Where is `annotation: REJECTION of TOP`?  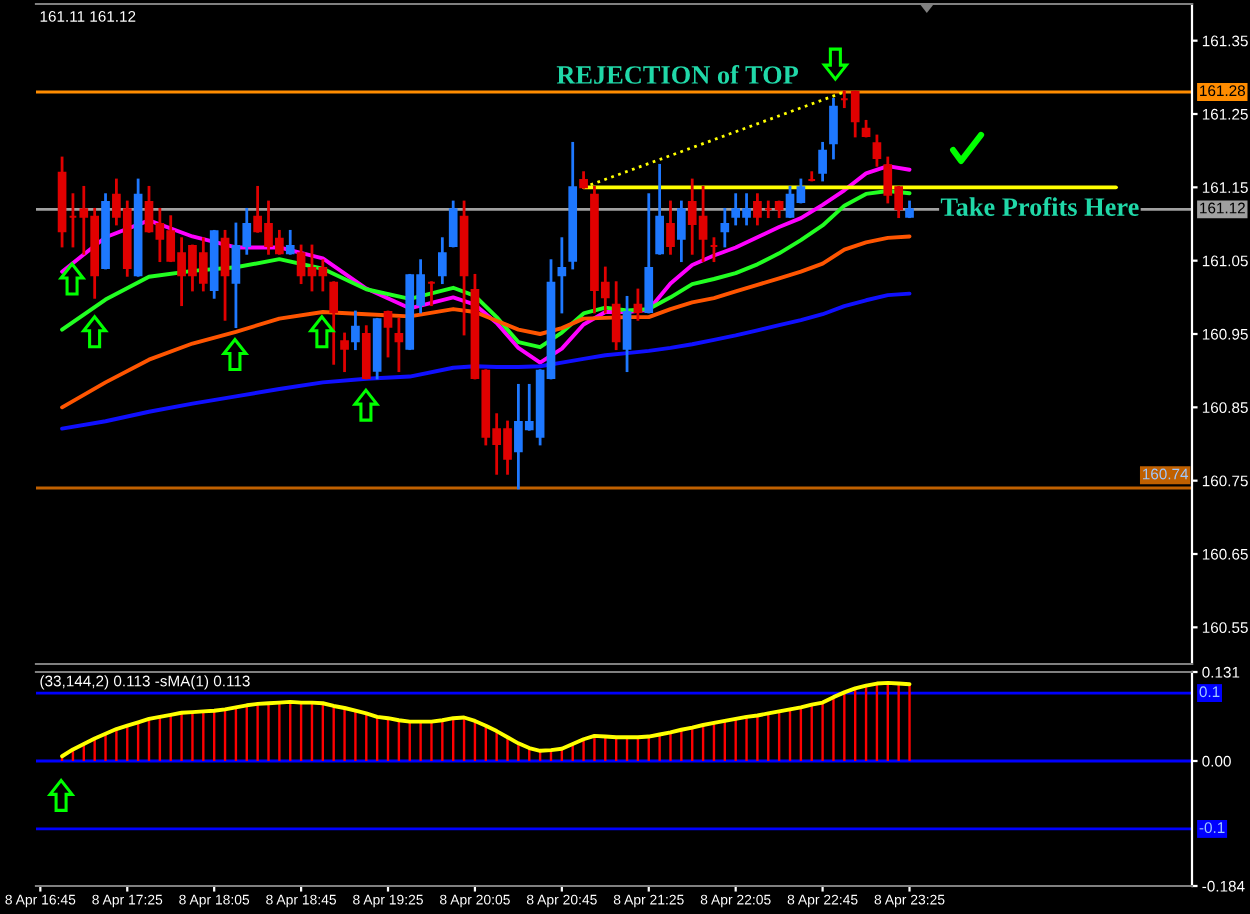
annotation: REJECTION of TOP is located at coordinates (677, 74).